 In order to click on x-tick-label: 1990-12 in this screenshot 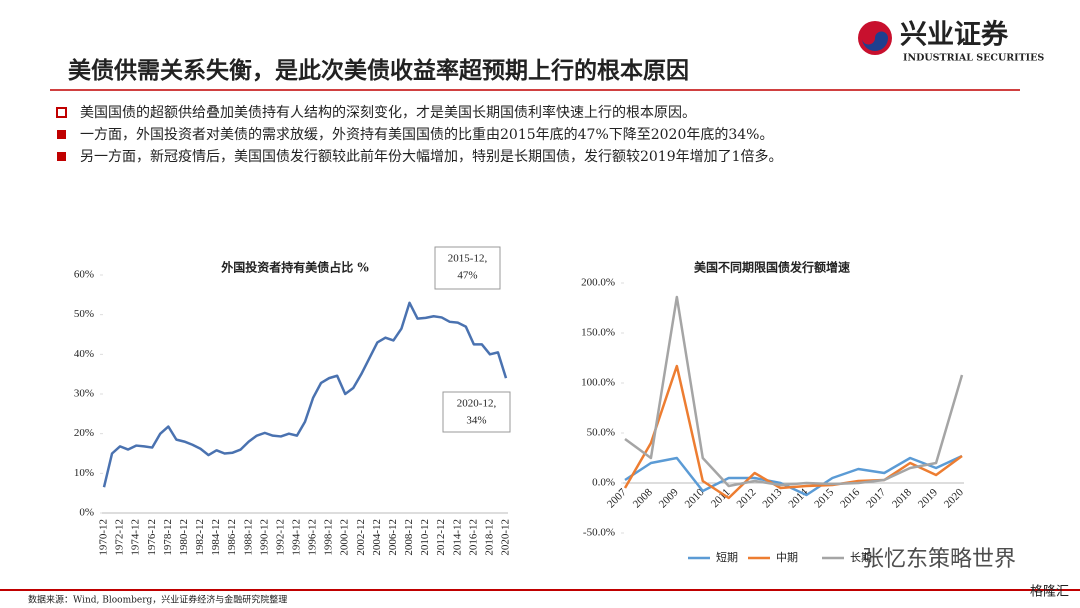, I will do `click(264, 537)`.